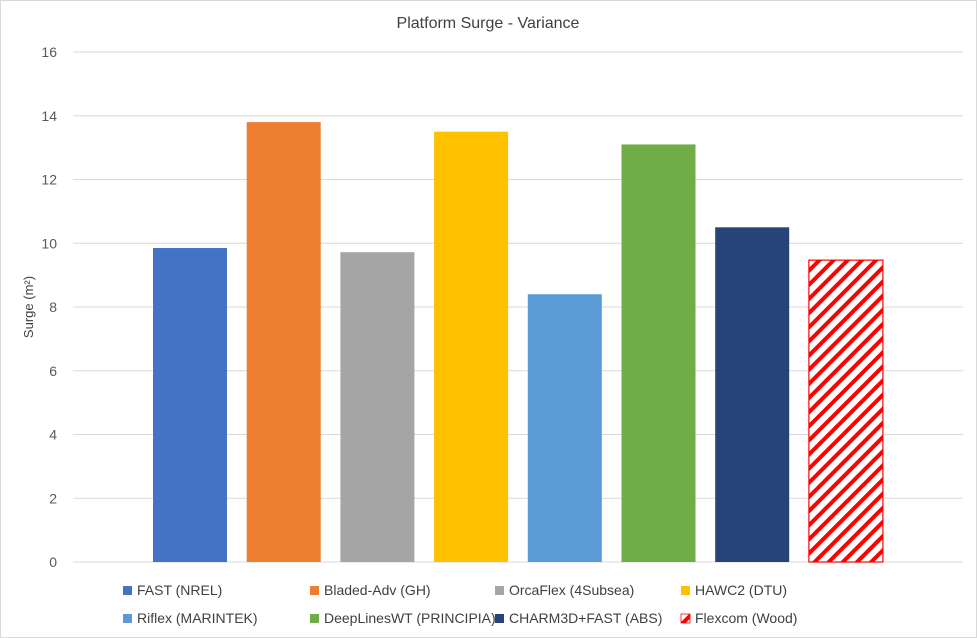  What do you see at coordinates (488, 23) in the screenshot?
I see `chart-title: Platform Surge - Variance` at bounding box center [488, 23].